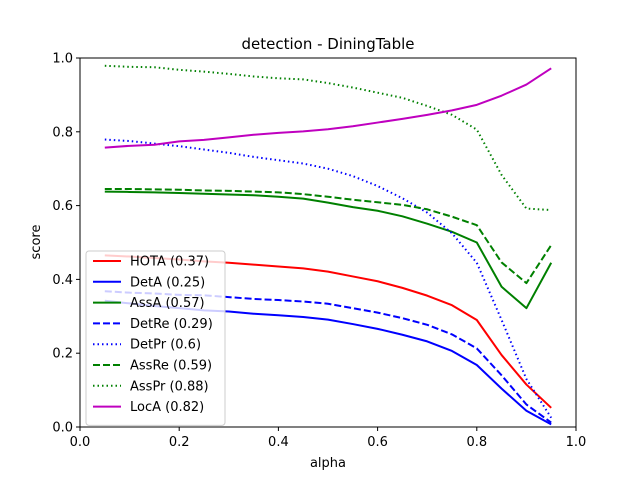 Image resolution: width=640 pixels, height=480 pixels. I want to click on legend-label: DetA (0.25), so click(167, 282).